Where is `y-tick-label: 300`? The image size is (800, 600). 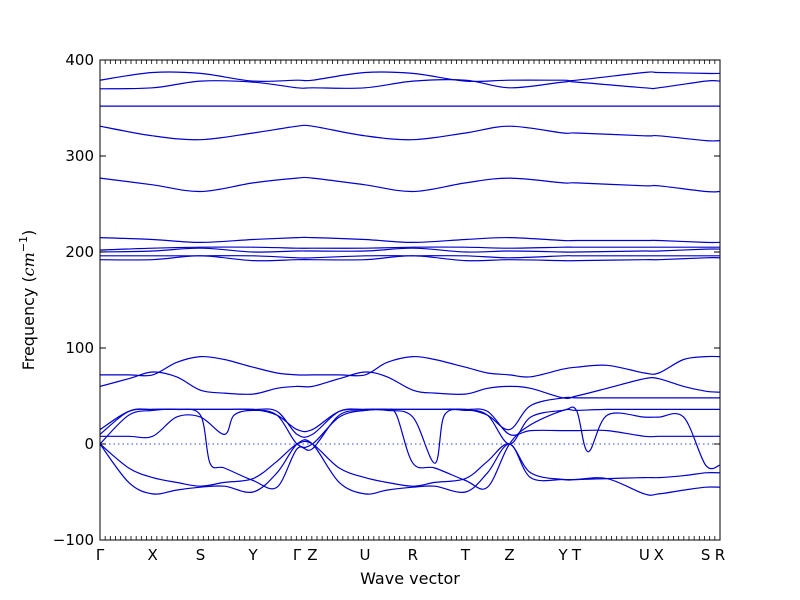 y-tick-label: 300 is located at coordinates (79, 156).